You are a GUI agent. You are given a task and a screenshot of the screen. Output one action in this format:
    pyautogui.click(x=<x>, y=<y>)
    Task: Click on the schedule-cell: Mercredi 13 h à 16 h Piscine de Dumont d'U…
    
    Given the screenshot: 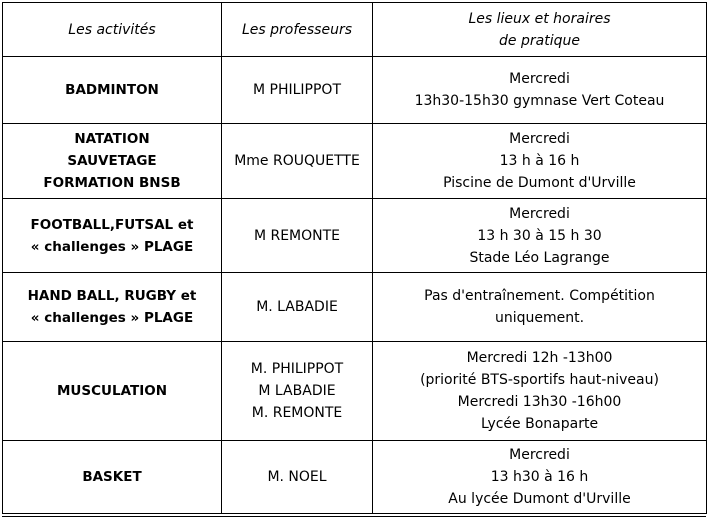 What is the action you would take?
    pyautogui.click(x=539, y=161)
    